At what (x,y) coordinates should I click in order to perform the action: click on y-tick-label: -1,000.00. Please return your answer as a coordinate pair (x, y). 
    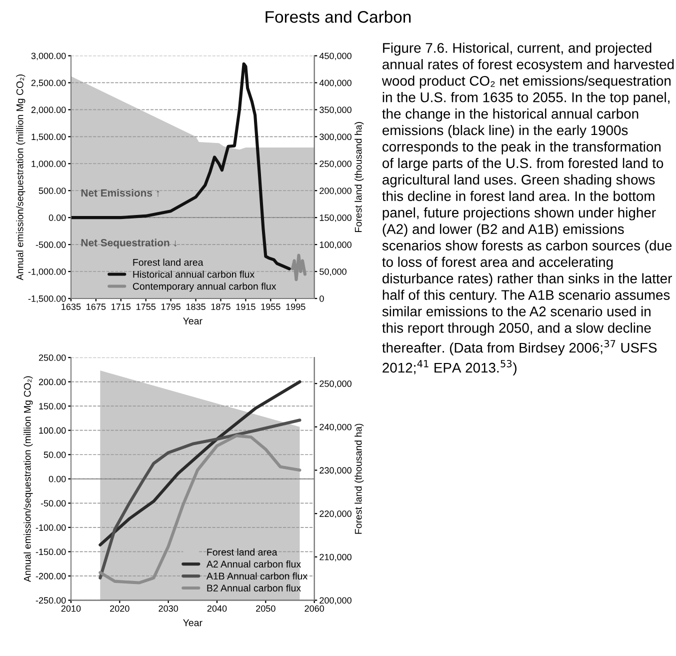
    Looking at the image, I should click on (47, 272).